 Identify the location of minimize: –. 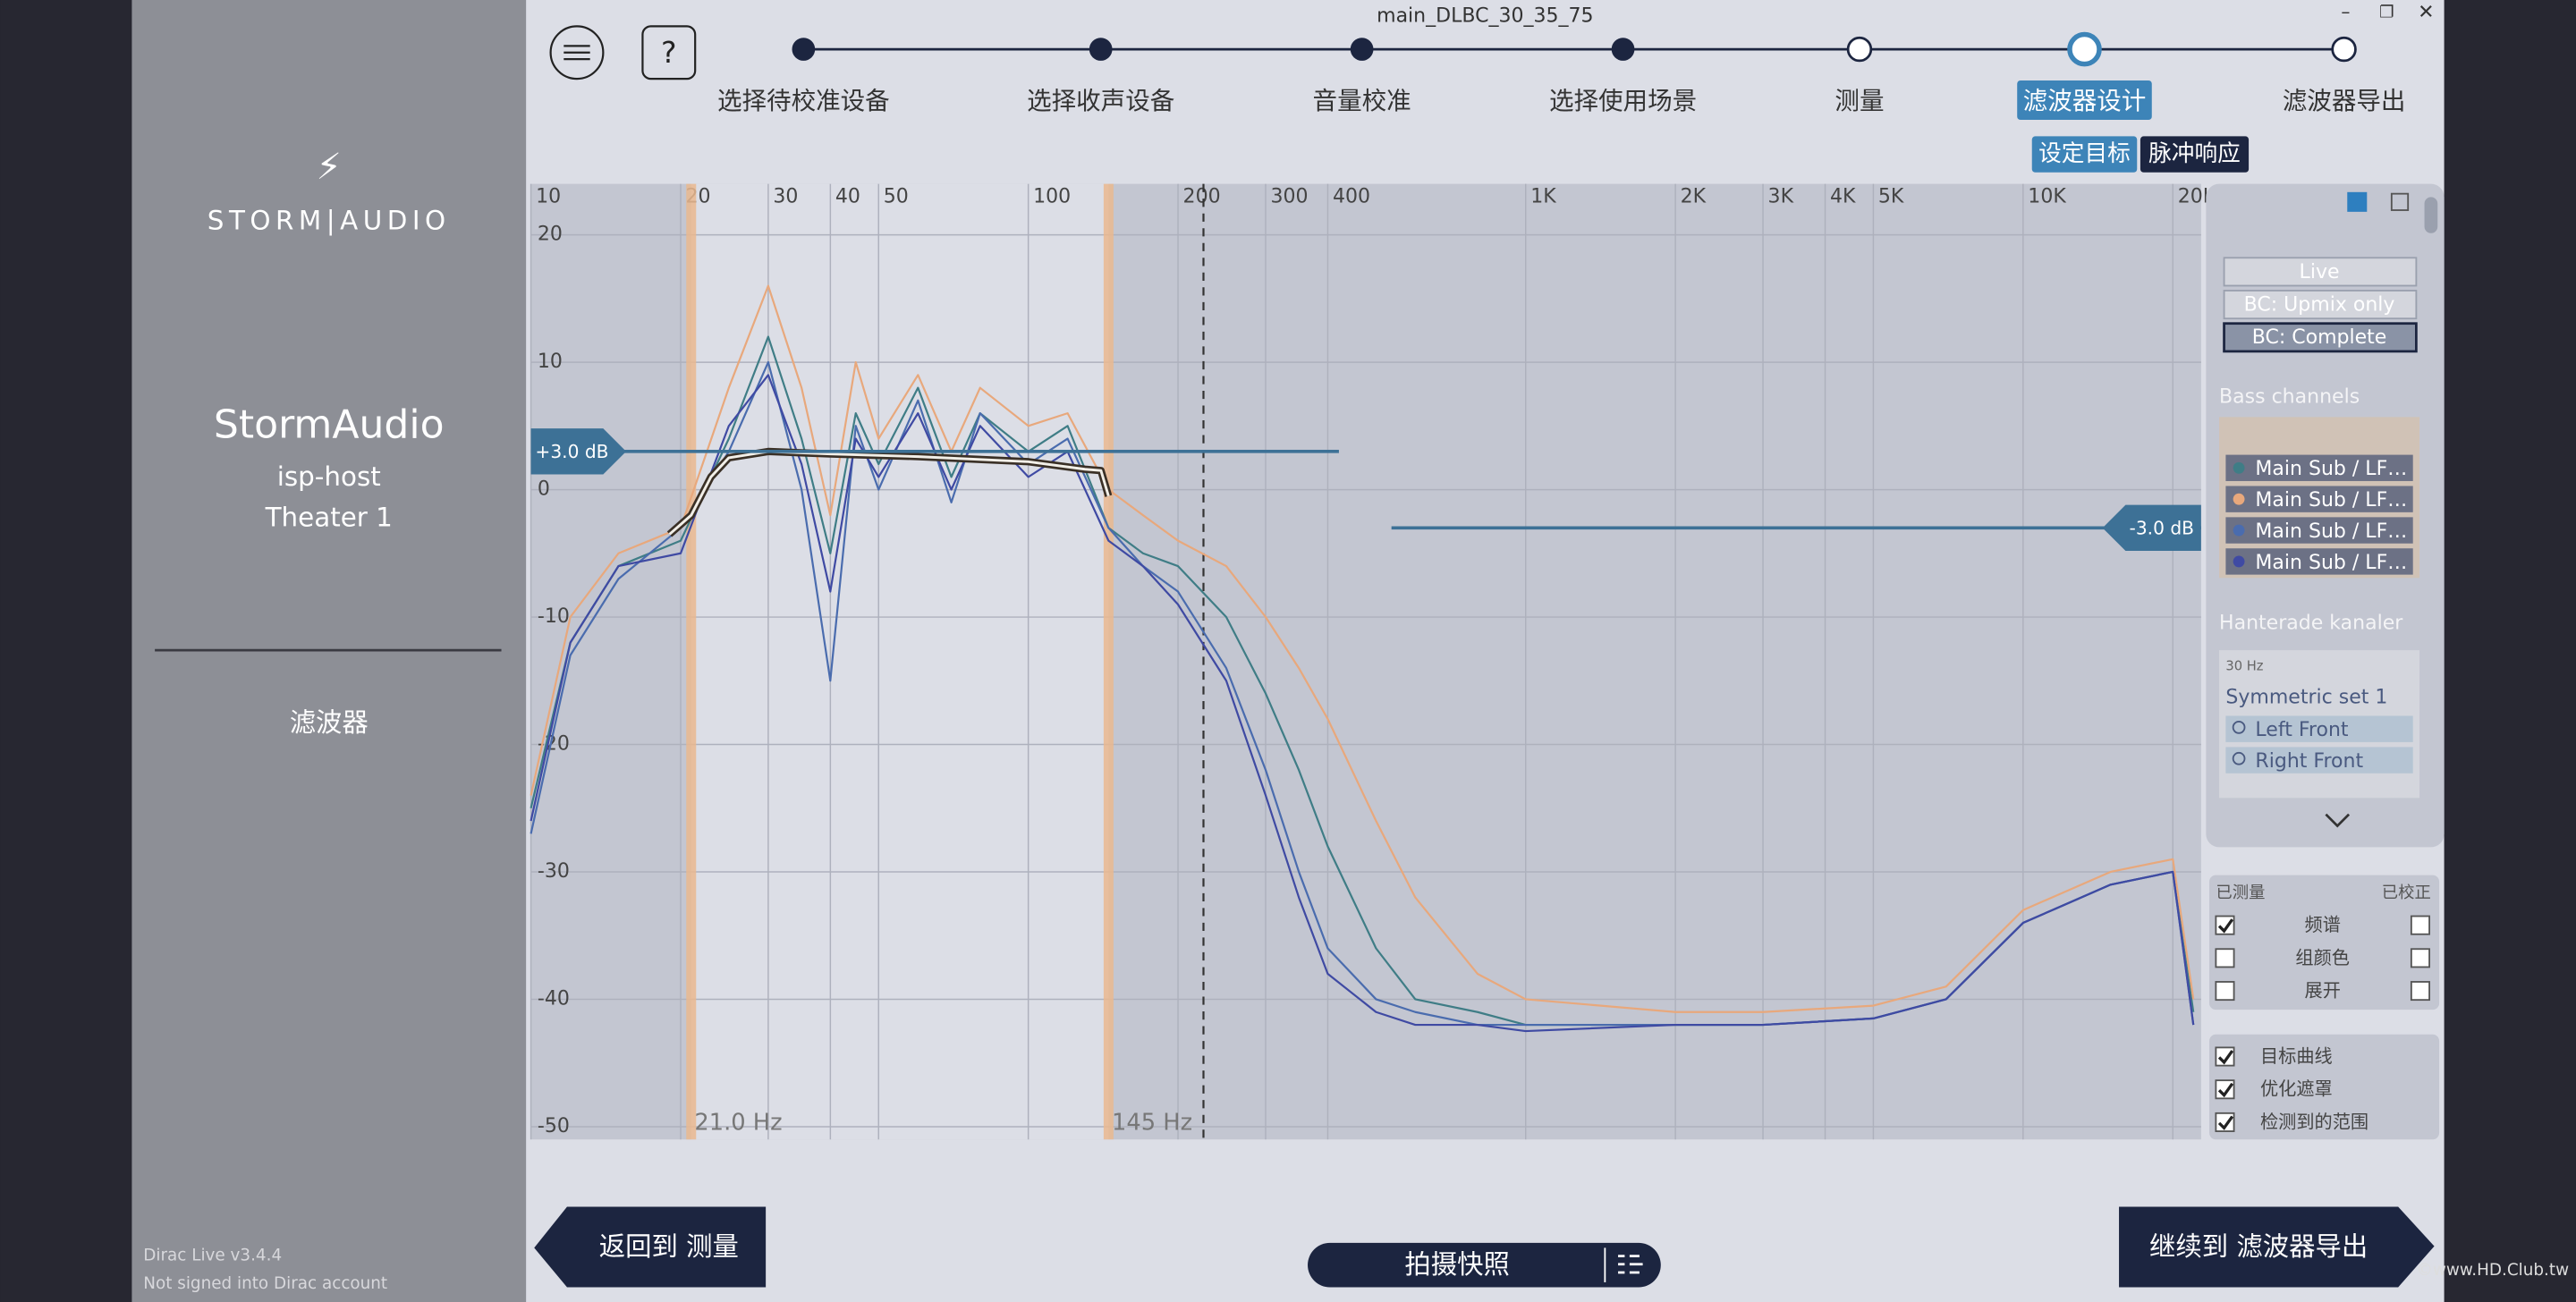
(2345, 11).